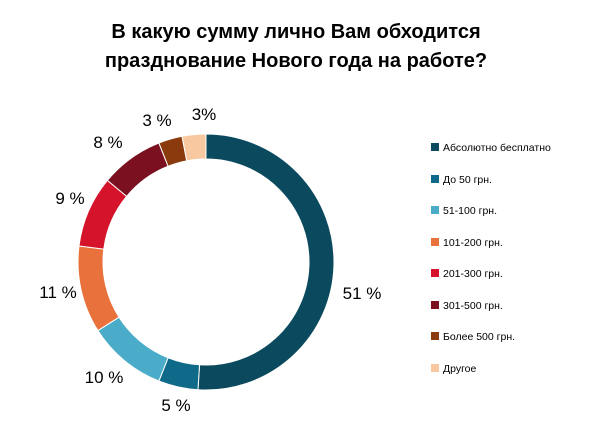 This screenshot has height=440, width=592. Describe the element at coordinates (470, 211) in the screenshot. I see `legend-label-3: 51-100 грн.` at that location.